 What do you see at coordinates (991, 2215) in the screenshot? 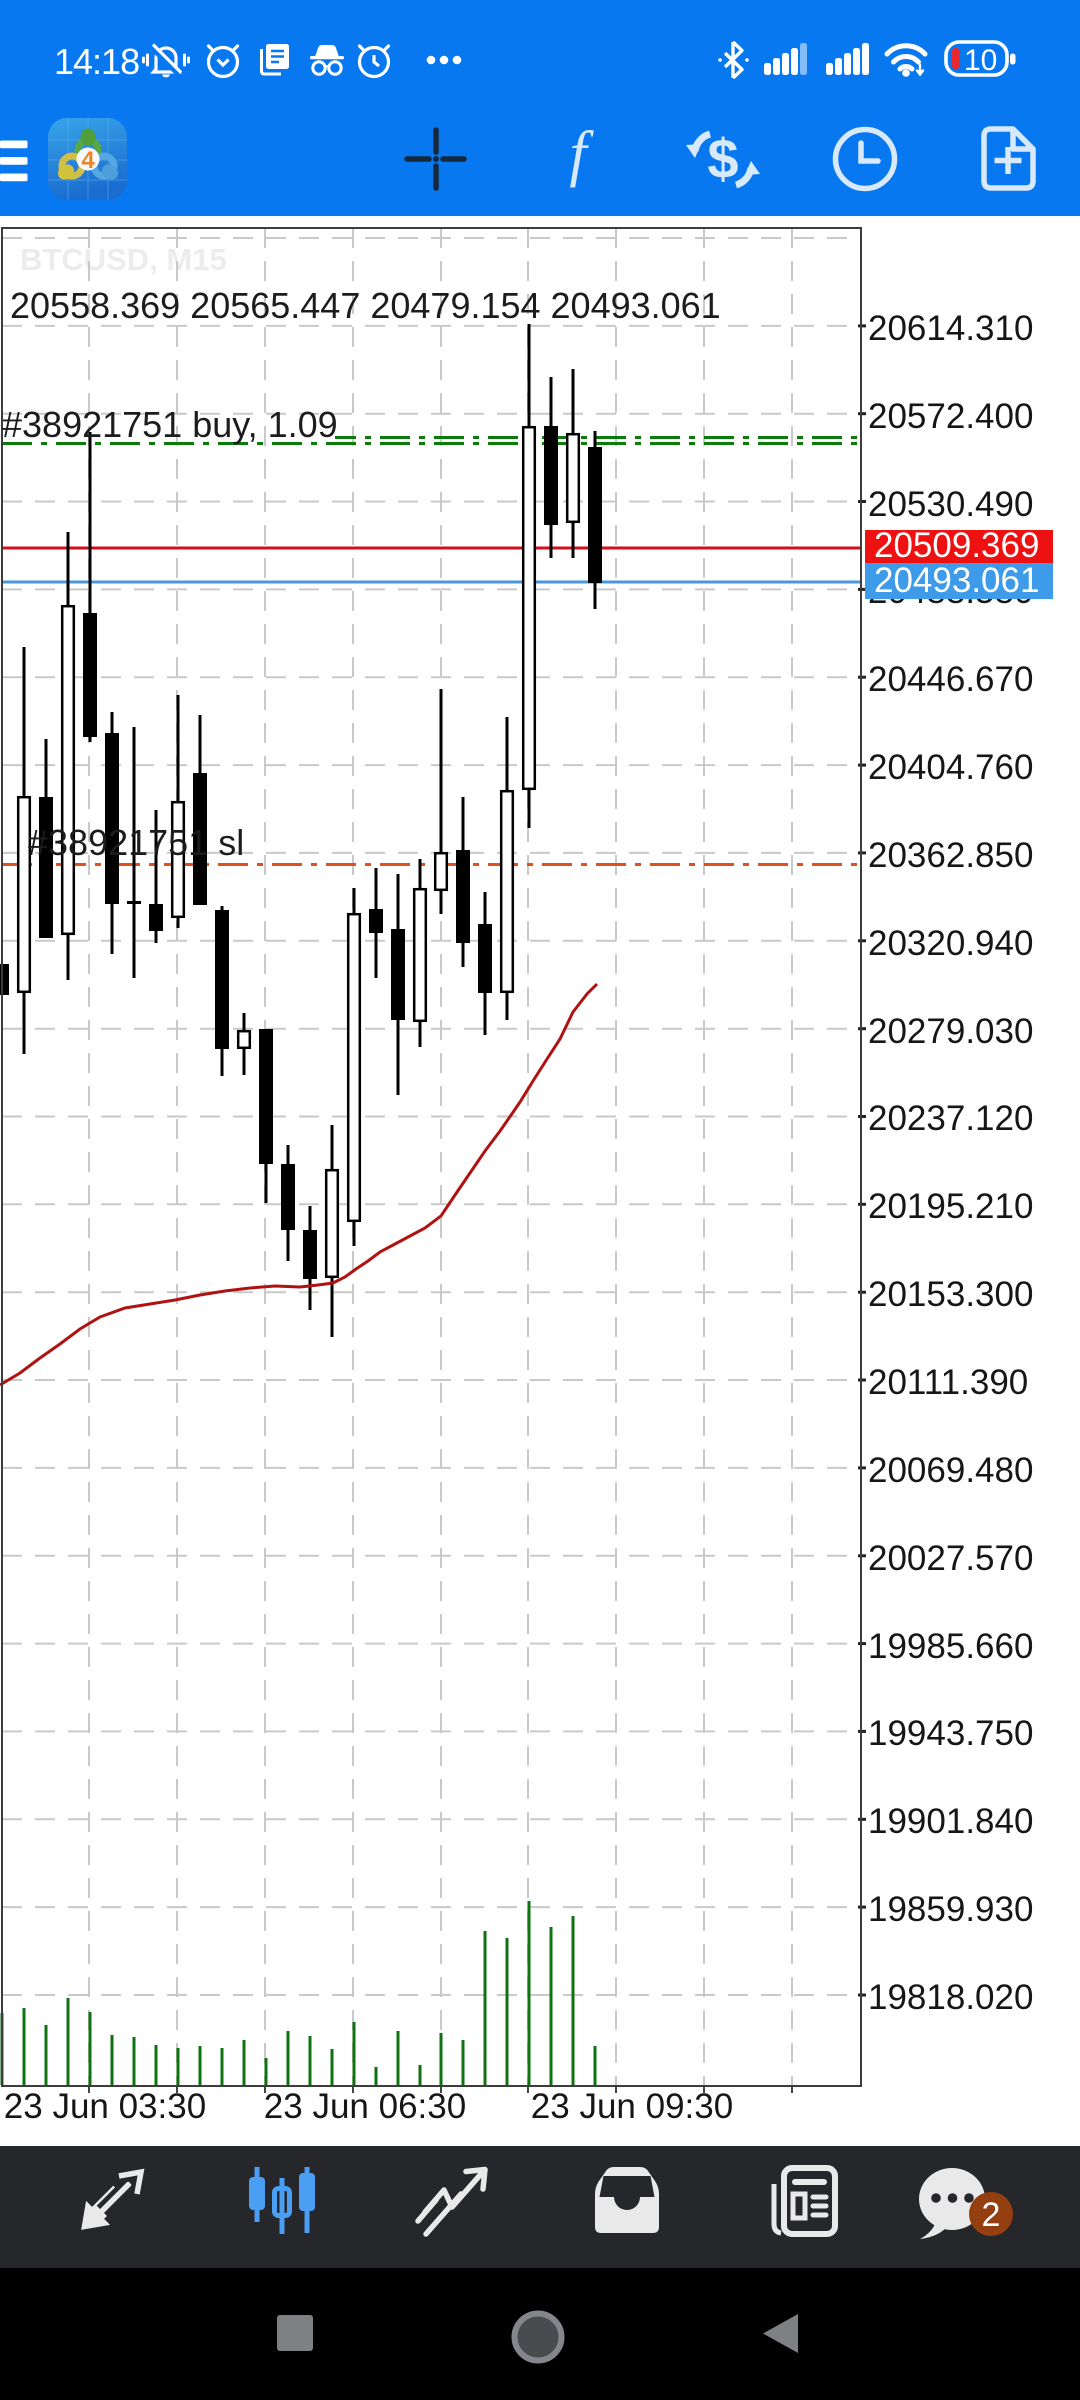
I see `svg-text: 2` at bounding box center [991, 2215].